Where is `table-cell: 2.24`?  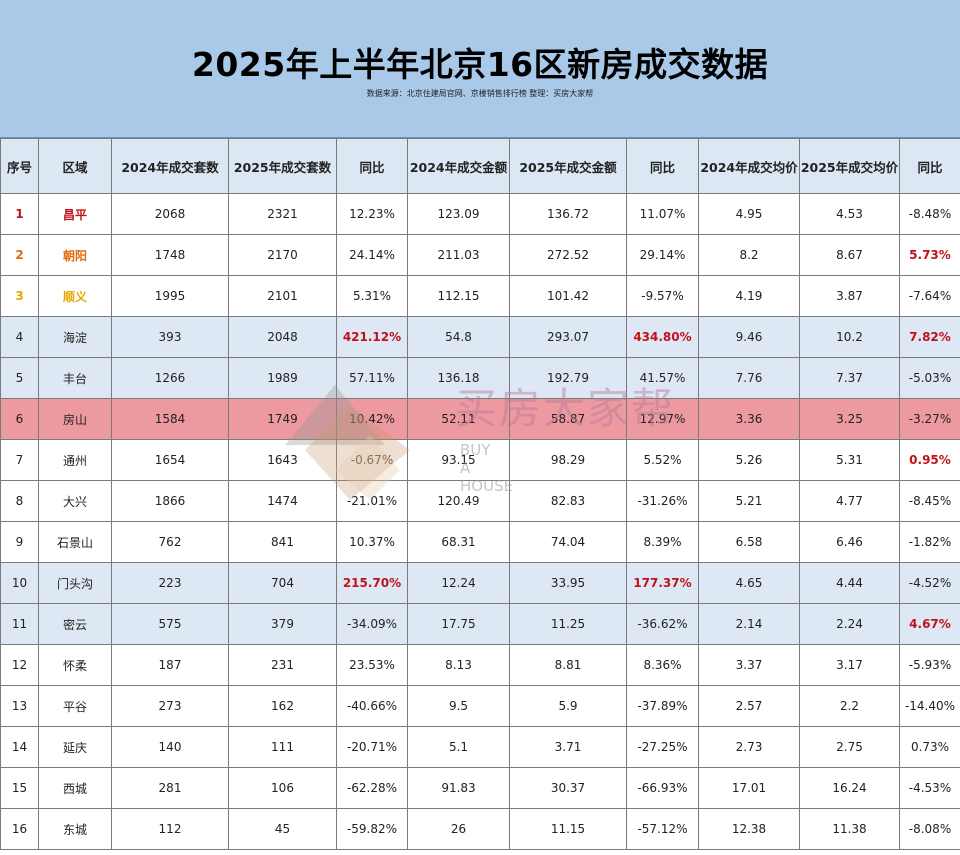
table-cell: 2.24 is located at coordinates (849, 624).